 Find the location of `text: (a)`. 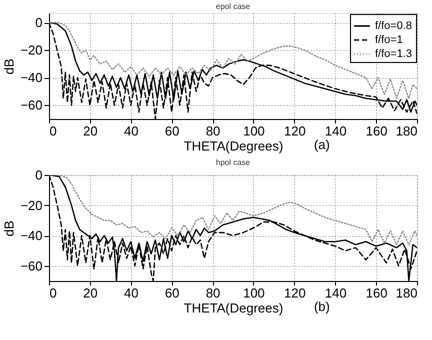

text: (a) is located at coordinates (322, 144).